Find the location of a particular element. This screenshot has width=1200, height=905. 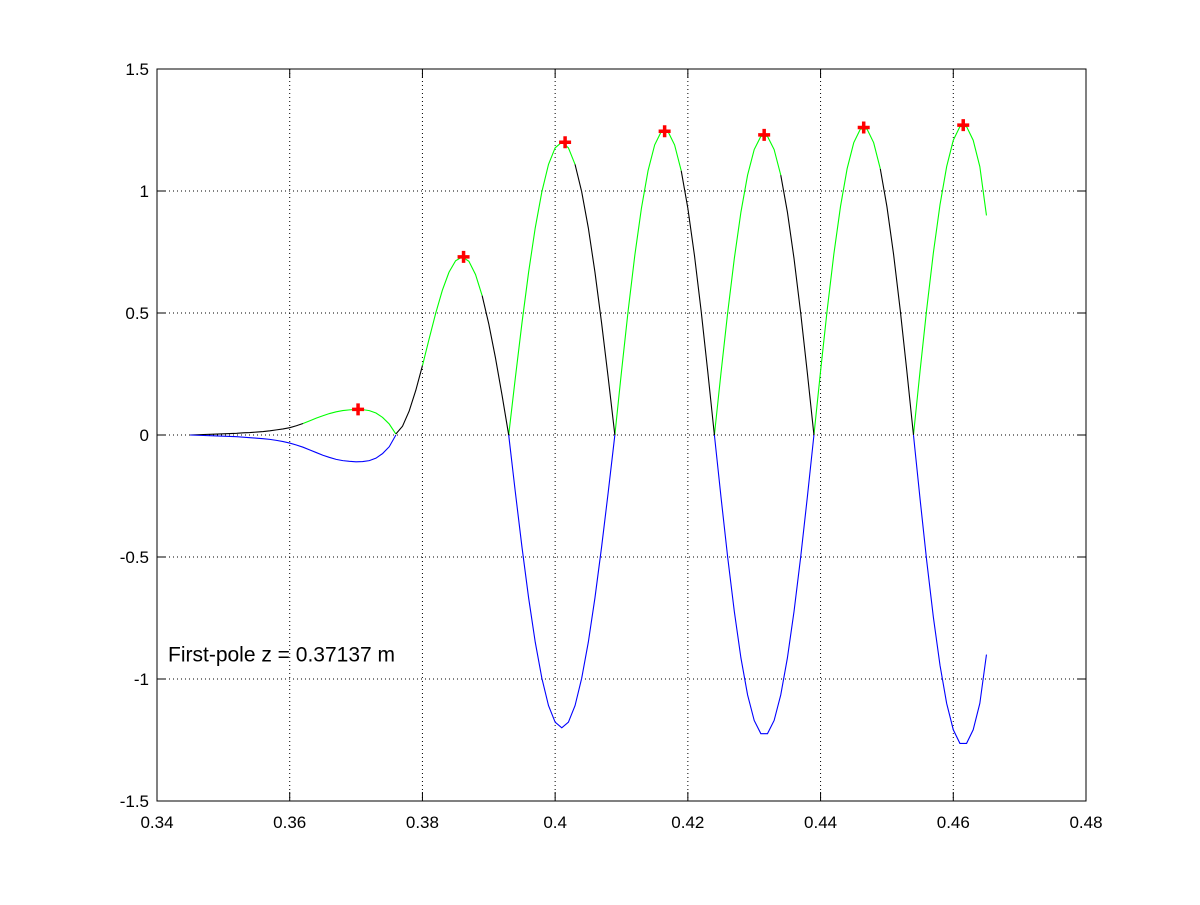

y-tick-label: 1.5 is located at coordinates (137, 69).